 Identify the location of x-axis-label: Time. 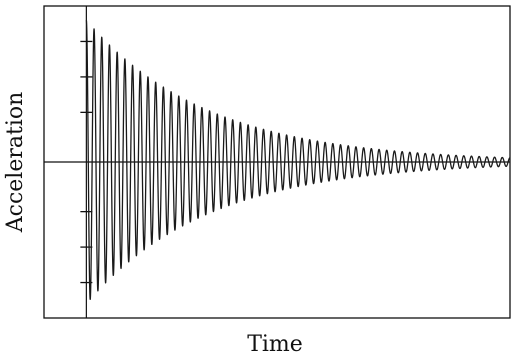
(275, 344).